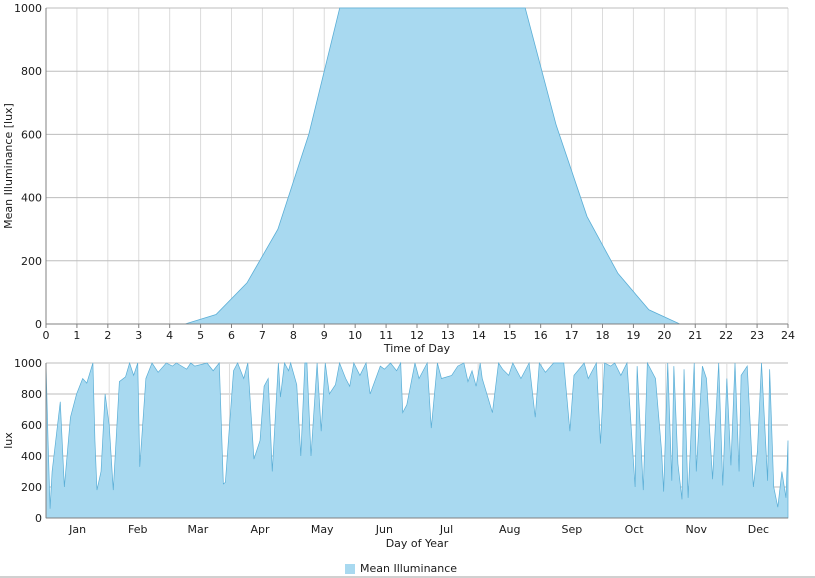 This screenshot has width=815, height=578. Describe the element at coordinates (697, 529) in the screenshot. I see `x-tick-label: Nov` at that location.